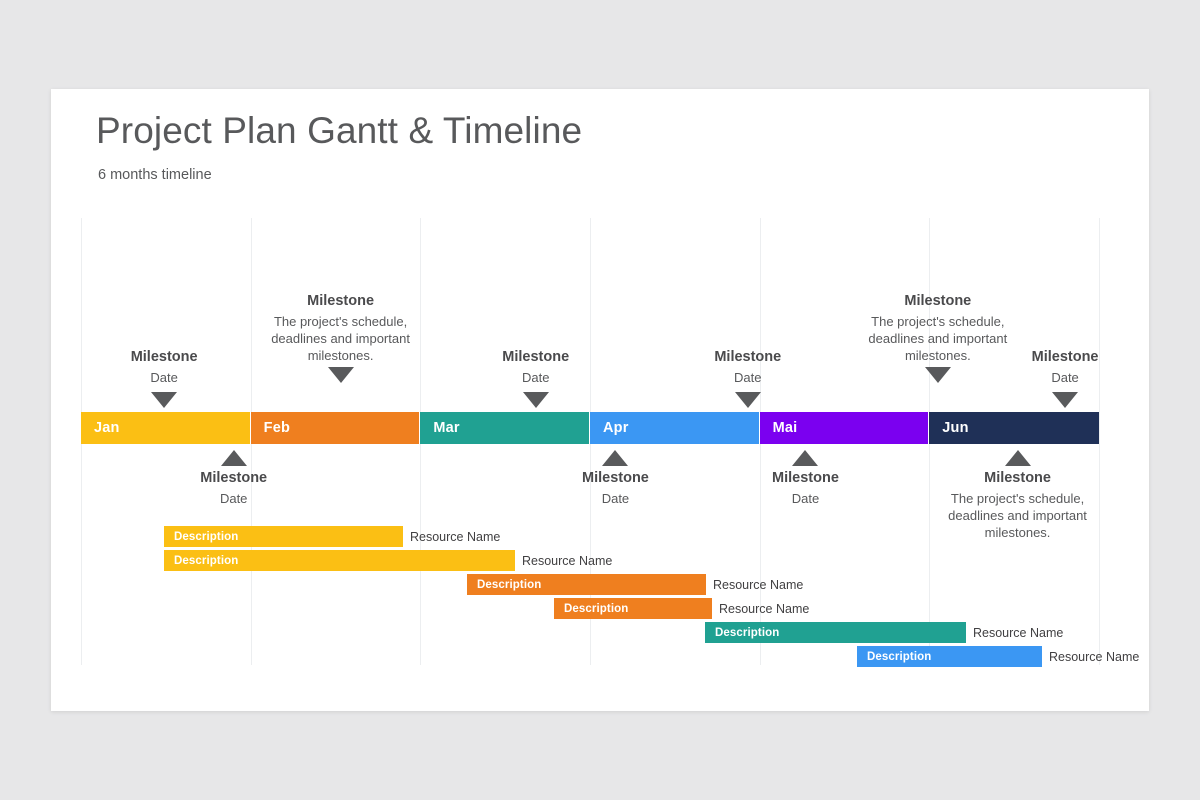 Image resolution: width=1200 pixels, height=800 pixels. Describe the element at coordinates (844, 428) in the screenshot. I see `month-cell-mai: Mai` at that location.